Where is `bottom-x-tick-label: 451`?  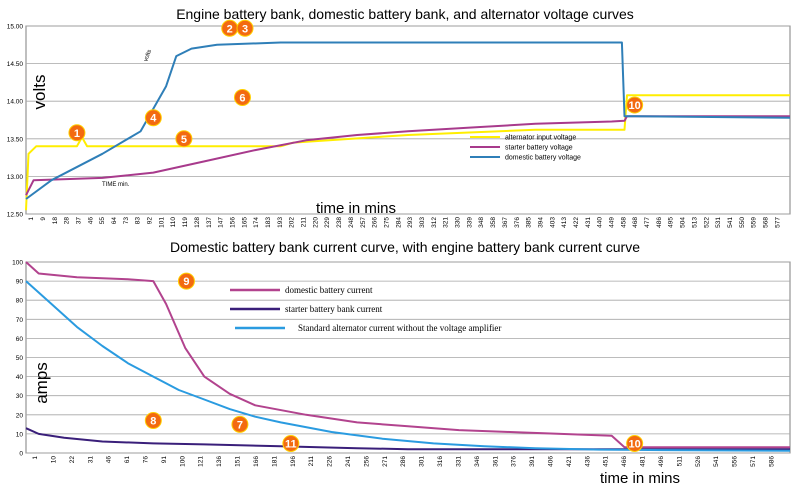
bottom-x-tick-label: 451 is located at coordinates (606, 461).